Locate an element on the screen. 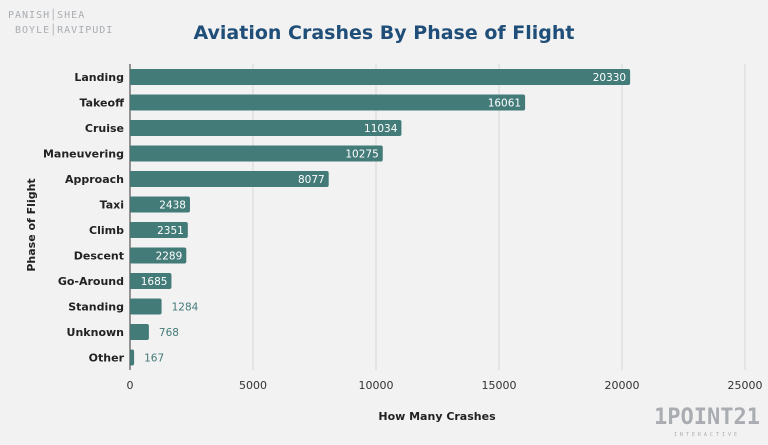 The image size is (768, 445). chart-title: Aviation Crashes By Phase of Flight is located at coordinates (384, 33).